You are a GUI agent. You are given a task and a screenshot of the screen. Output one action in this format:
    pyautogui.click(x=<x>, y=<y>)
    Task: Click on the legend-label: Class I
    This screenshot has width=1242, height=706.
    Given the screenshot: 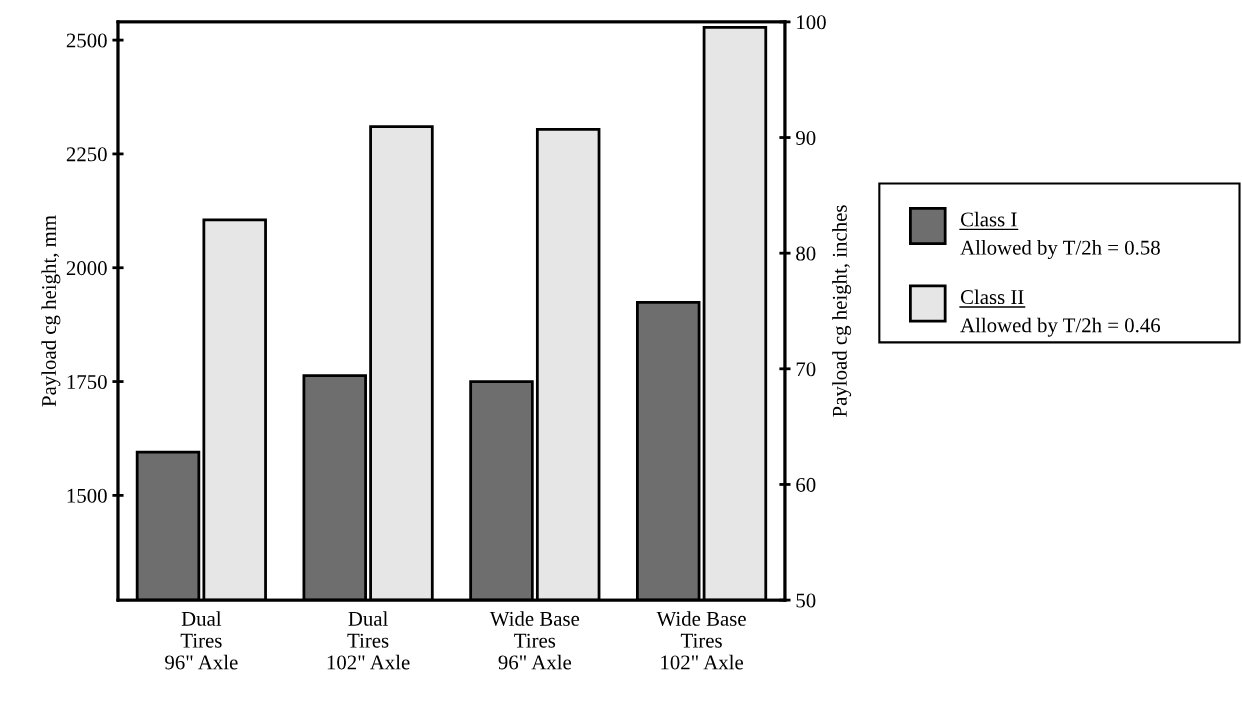 What is the action you would take?
    pyautogui.click(x=988, y=219)
    